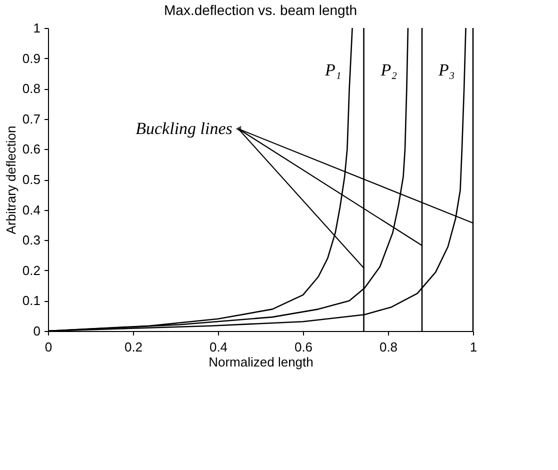 Image resolution: width=558 pixels, height=470 pixels. I want to click on series-label: P₃, so click(446, 70).